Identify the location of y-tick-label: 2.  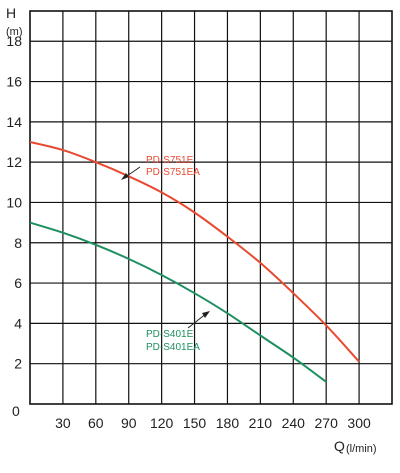
(18, 364).